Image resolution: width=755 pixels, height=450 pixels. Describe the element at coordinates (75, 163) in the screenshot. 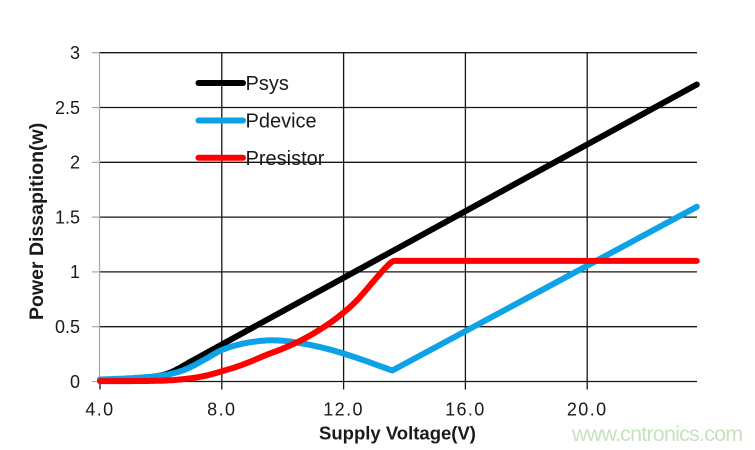

I see `svg-text: 2` at that location.